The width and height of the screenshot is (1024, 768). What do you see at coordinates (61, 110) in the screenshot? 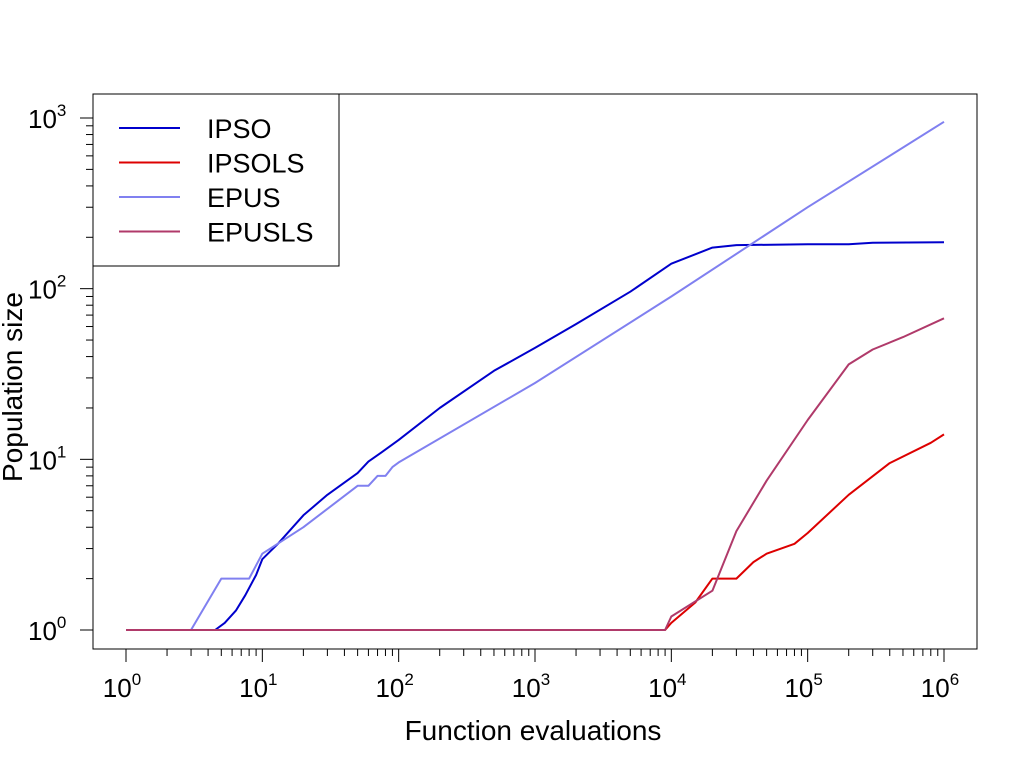
I see `y-tick-exponent: 3` at bounding box center [61, 110].